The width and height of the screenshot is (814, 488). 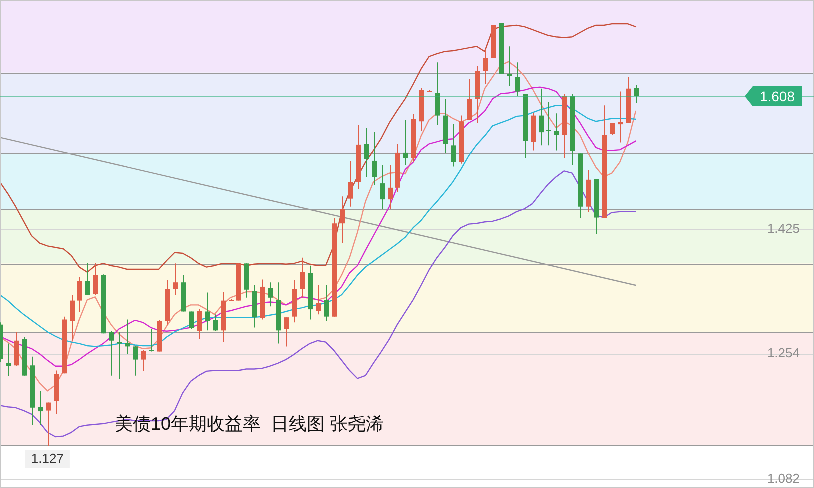 I want to click on y-tick-label: 1.082, so click(x=783, y=478).